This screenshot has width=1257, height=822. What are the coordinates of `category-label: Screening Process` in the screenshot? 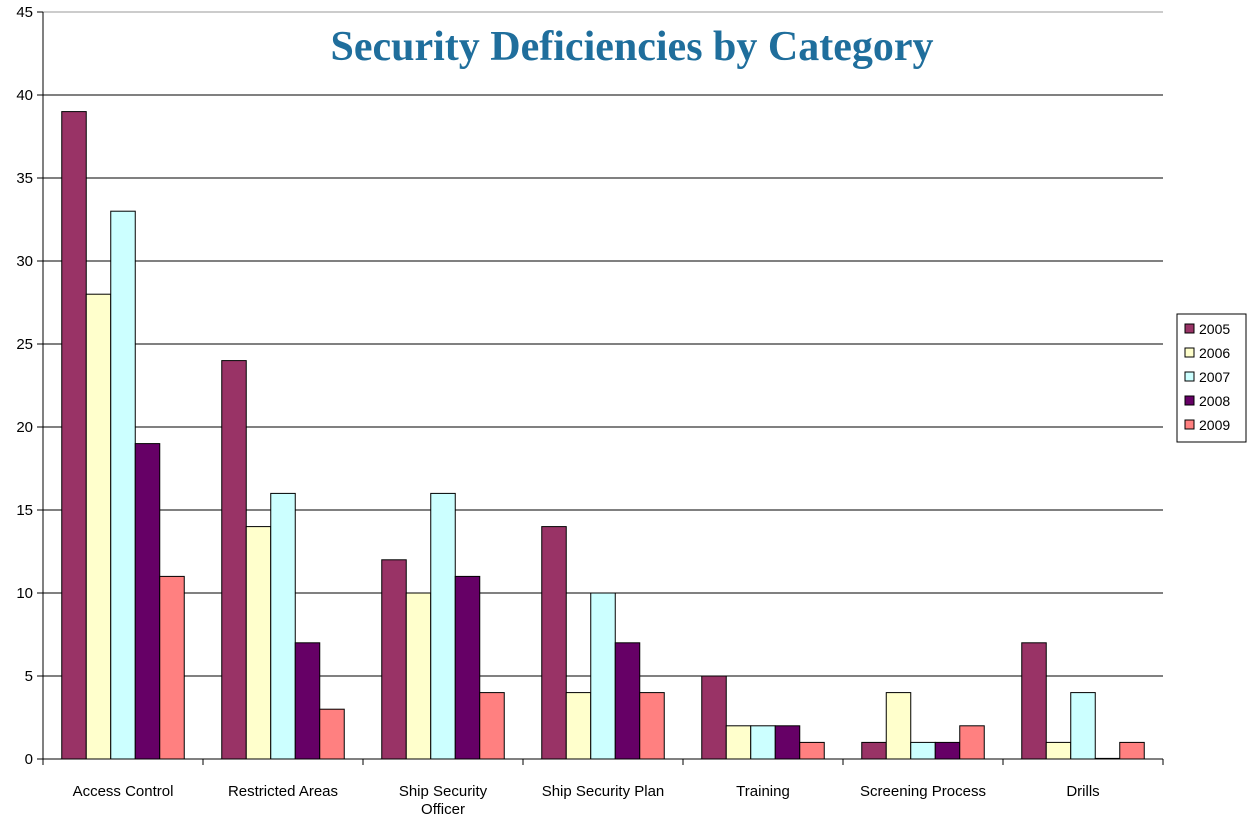 It's located at (923, 791).